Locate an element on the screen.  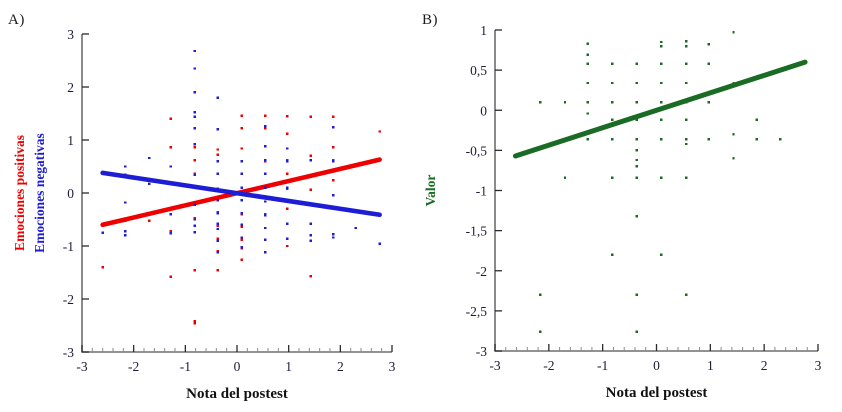
y-tick-label: 2 is located at coordinates (70, 87).